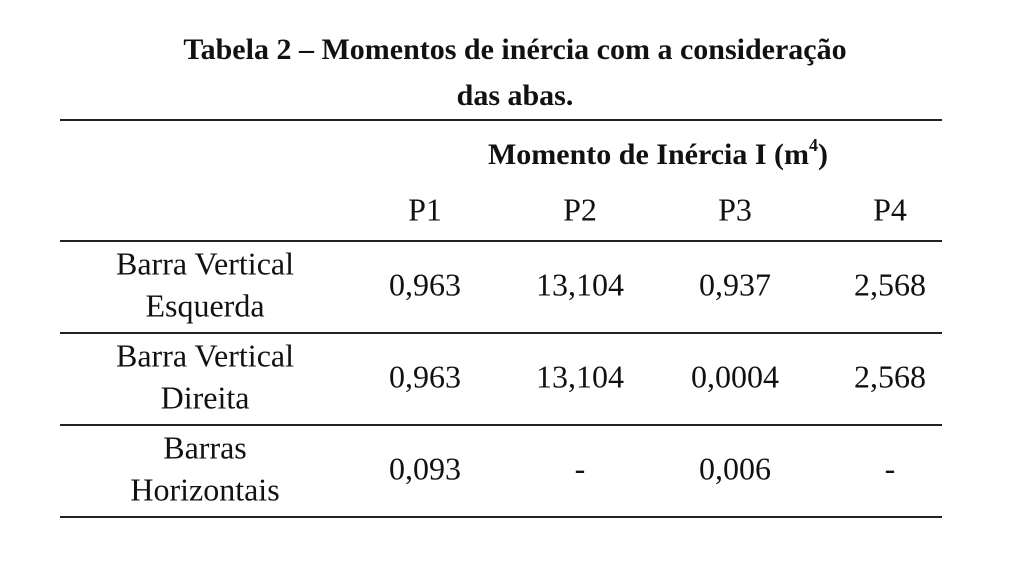 Image resolution: width=1024 pixels, height=563 pixels. What do you see at coordinates (204, 305) in the screenshot?
I see `row-label: Esquerda` at bounding box center [204, 305].